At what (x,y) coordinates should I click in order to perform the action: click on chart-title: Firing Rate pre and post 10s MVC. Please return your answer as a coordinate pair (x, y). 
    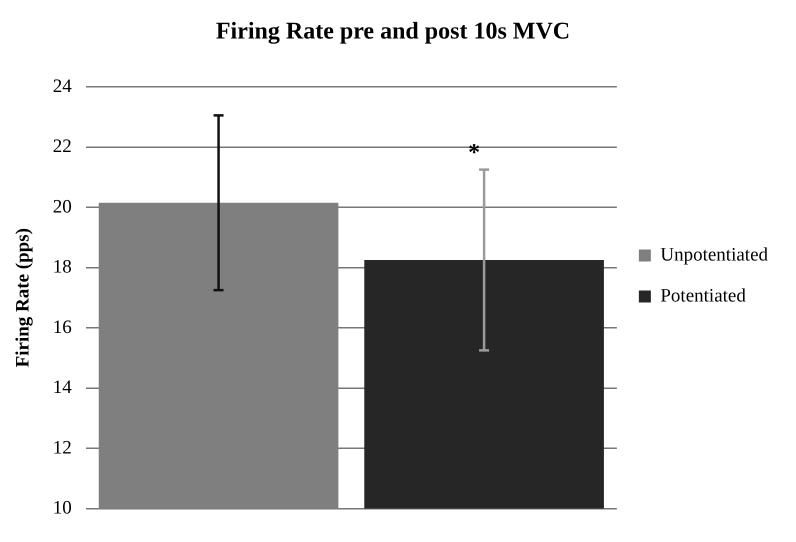
    Looking at the image, I should click on (393, 31).